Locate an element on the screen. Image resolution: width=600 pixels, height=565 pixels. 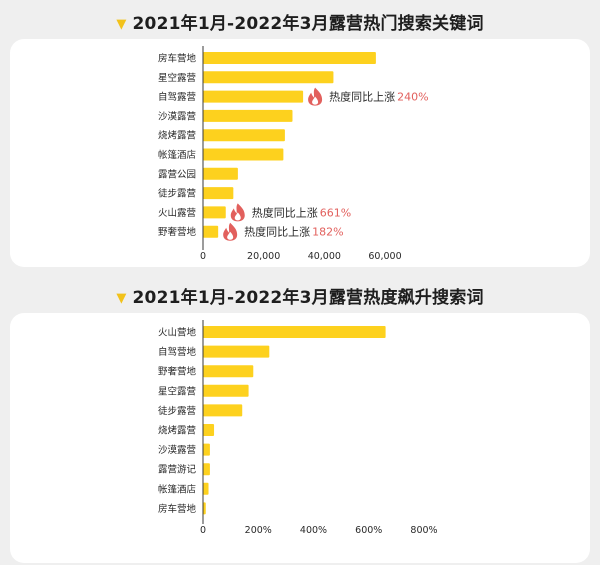
chart-1-category-label-1: 星空露营 is located at coordinates (177, 78).